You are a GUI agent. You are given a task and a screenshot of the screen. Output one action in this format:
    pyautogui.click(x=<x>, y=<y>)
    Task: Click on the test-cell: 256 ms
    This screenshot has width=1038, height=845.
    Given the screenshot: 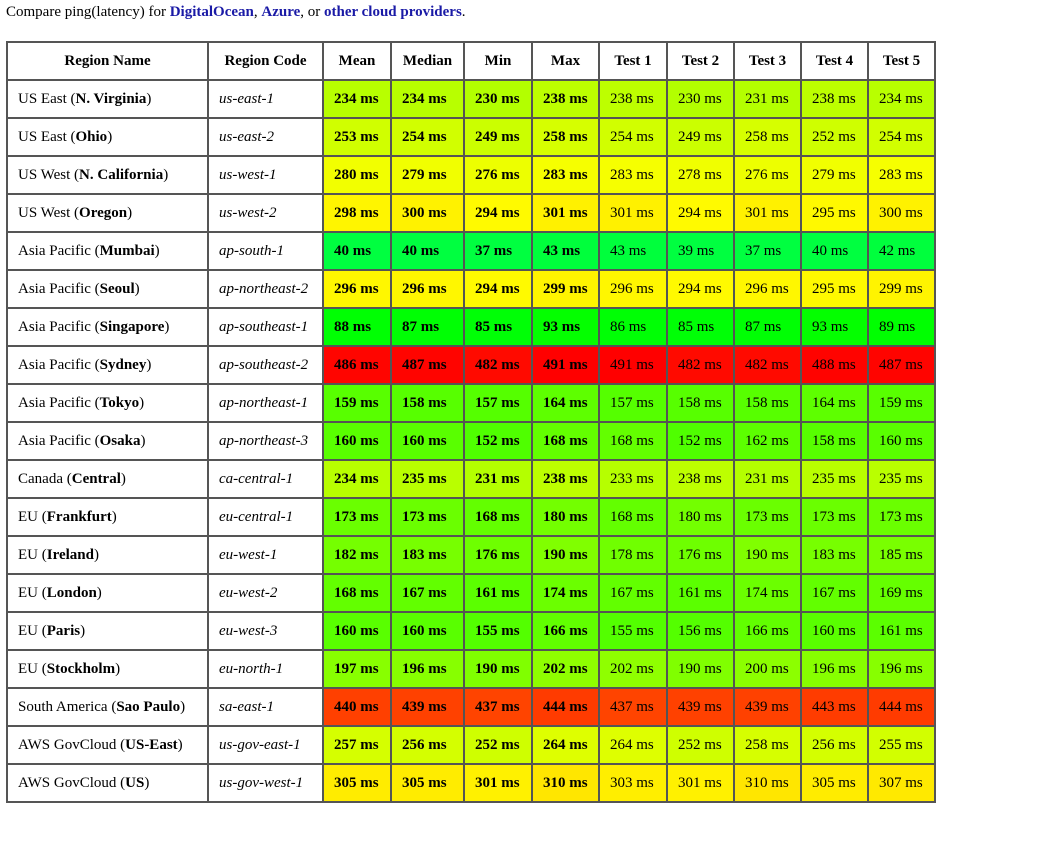 What is the action you would take?
    pyautogui.click(x=834, y=745)
    